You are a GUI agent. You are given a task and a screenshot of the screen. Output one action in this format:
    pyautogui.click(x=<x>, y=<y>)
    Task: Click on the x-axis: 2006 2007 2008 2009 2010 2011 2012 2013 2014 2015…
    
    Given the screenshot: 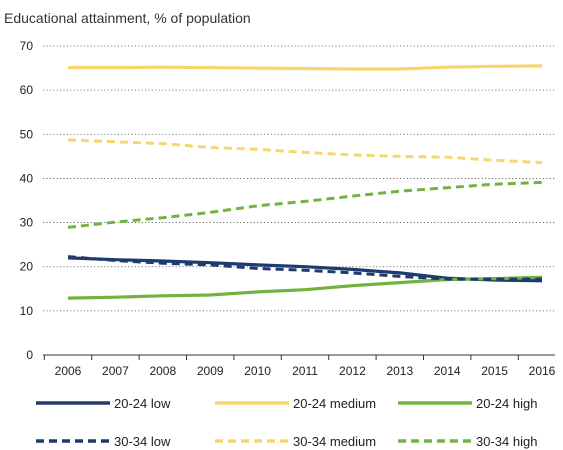 What is the action you would take?
    pyautogui.click(x=303, y=366)
    